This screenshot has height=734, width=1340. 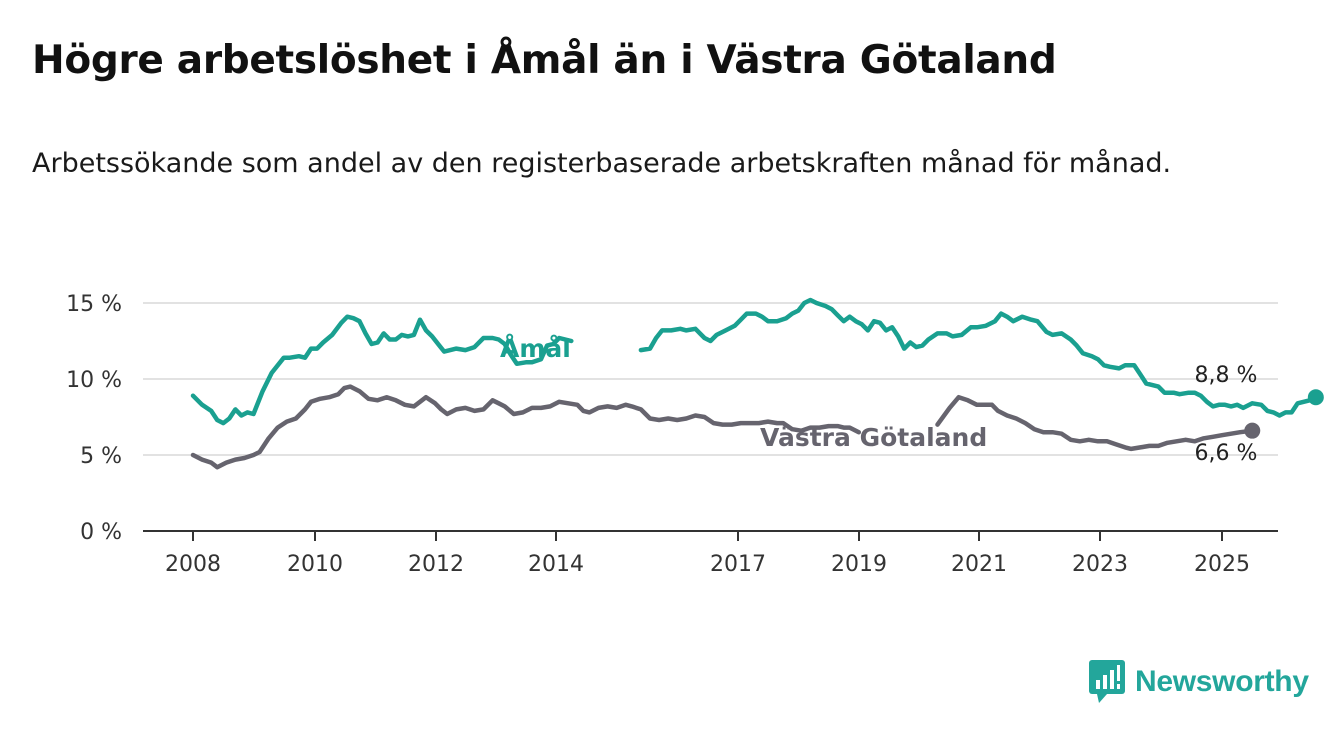 What do you see at coordinates (1222, 681) in the screenshot?
I see `brand-name: Newsworthy` at bounding box center [1222, 681].